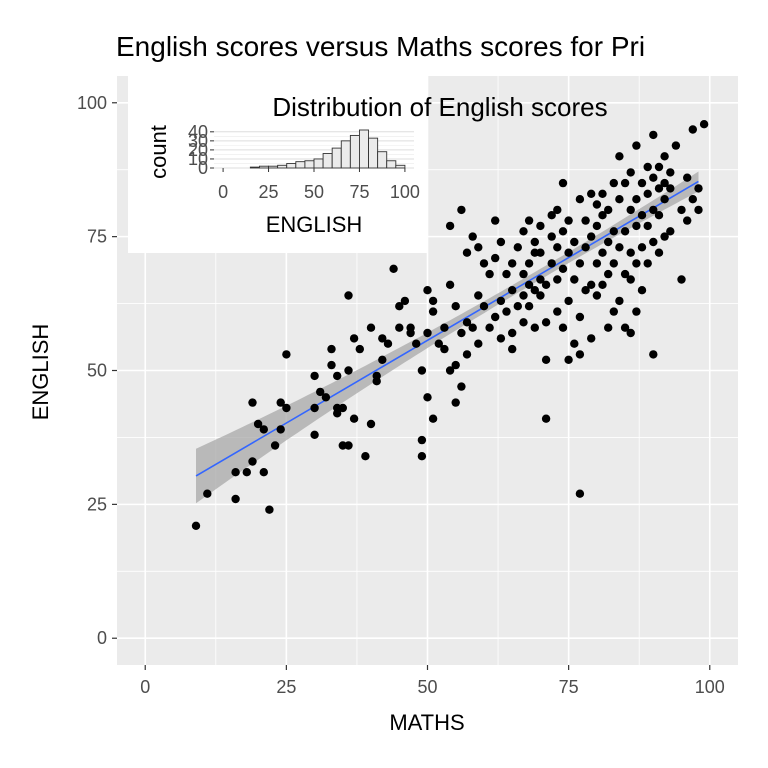  I want to click on y-tick-label: 25, so click(97, 504).